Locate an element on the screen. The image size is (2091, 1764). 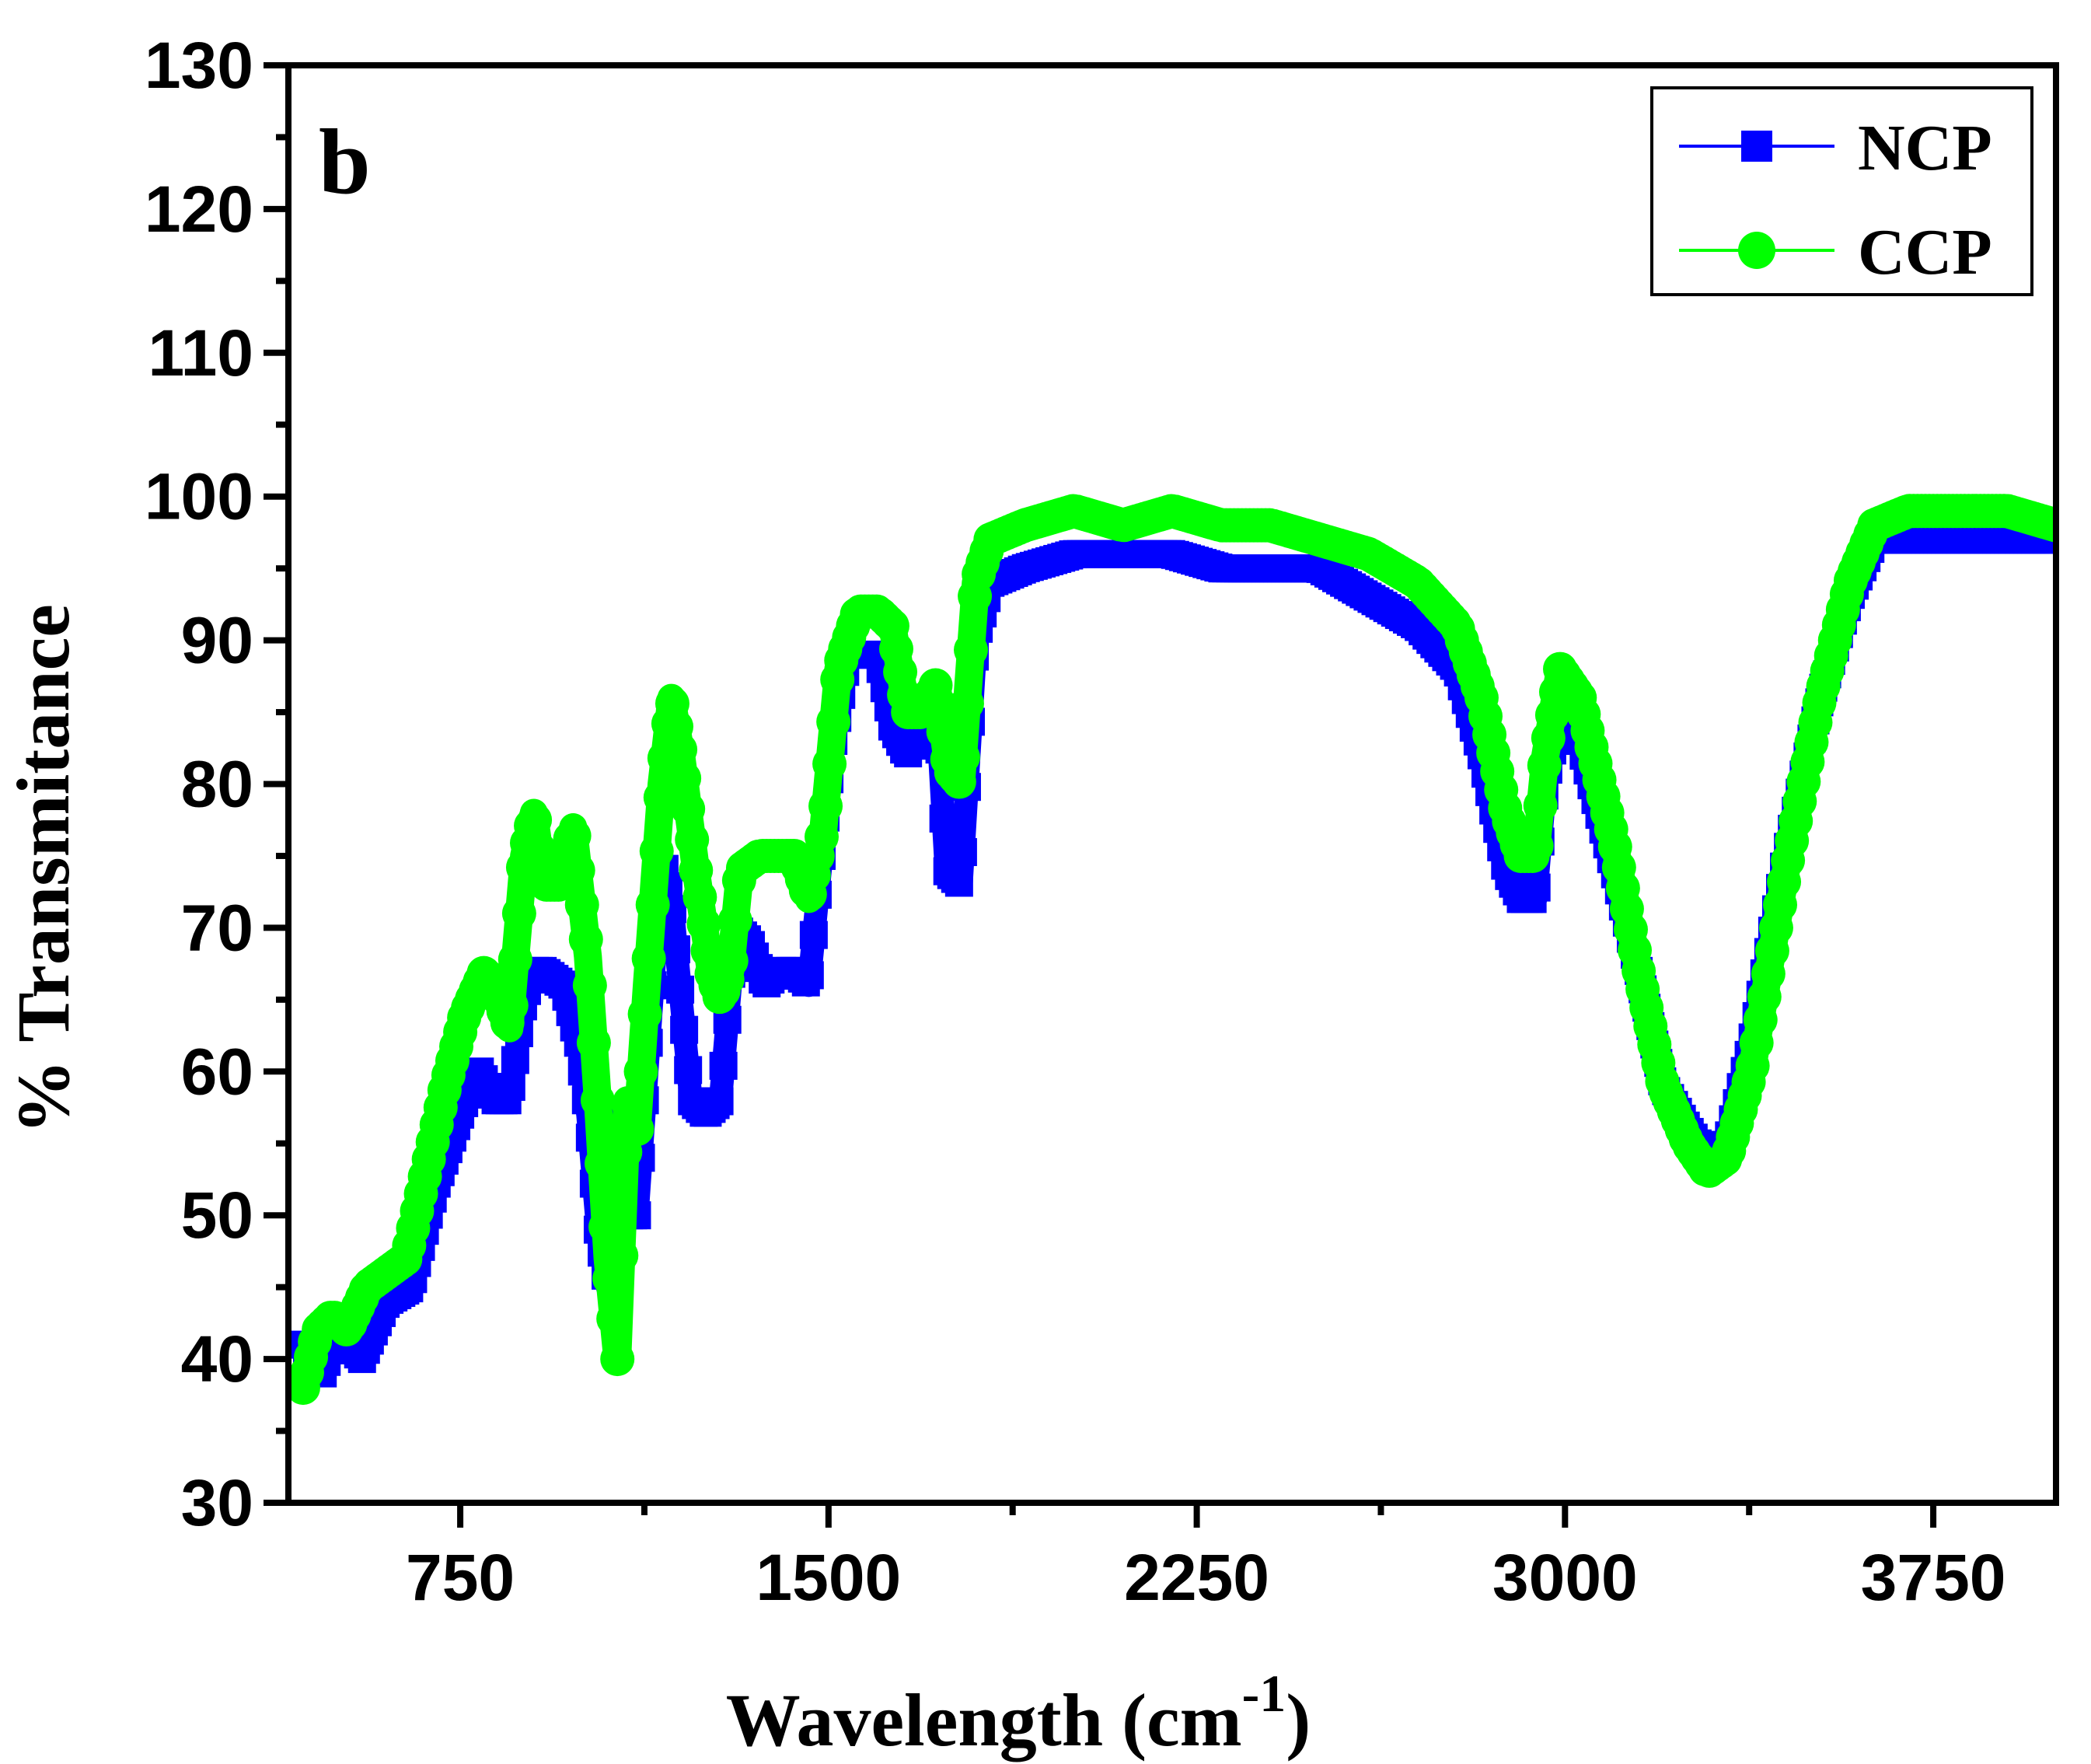
y-tick-label: 30 is located at coordinates (217, 1502).